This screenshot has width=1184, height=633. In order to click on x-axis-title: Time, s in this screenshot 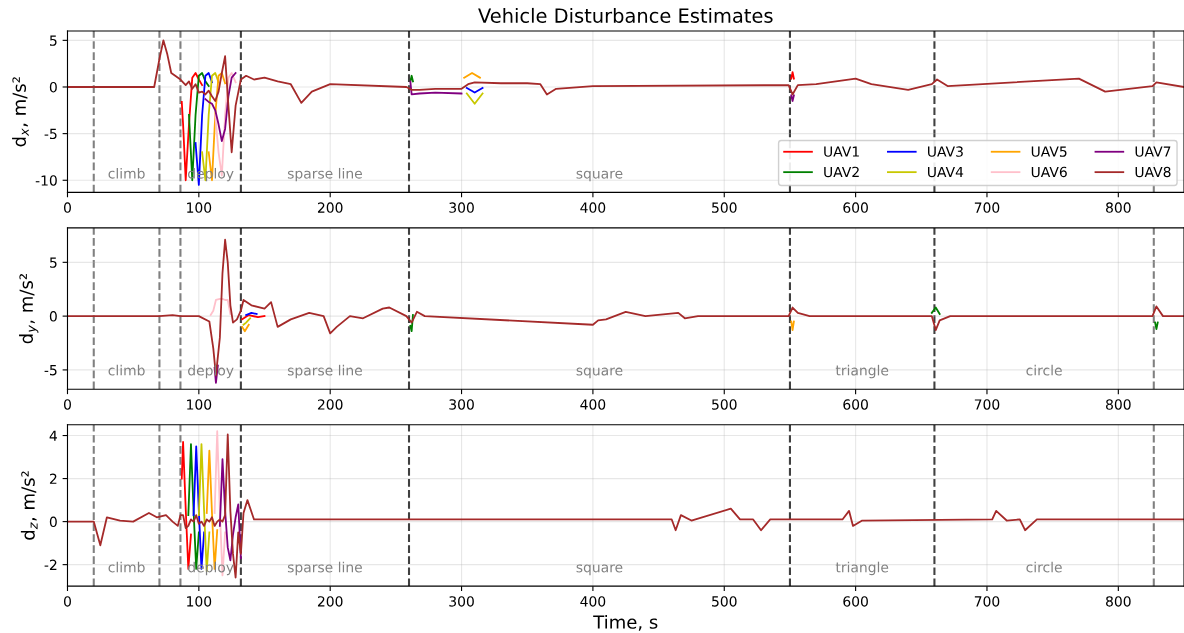, I will do `click(625, 622)`.